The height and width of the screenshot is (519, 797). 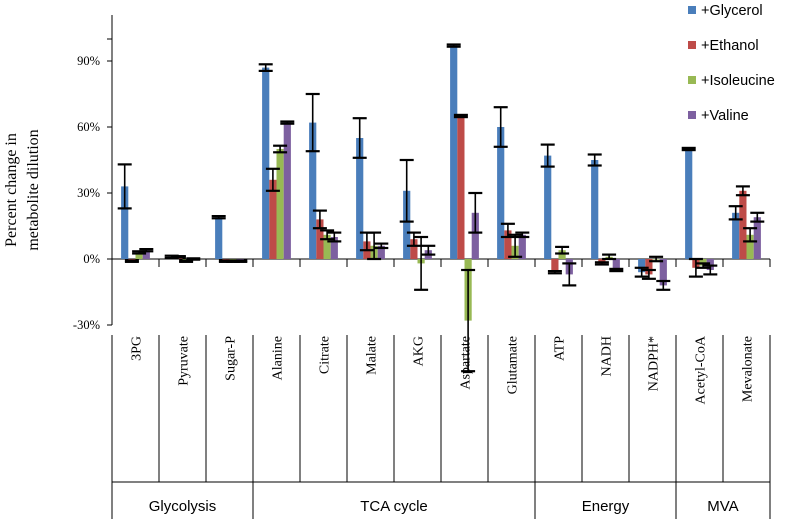 I want to click on bar-glycerol-3pg, so click(x=125, y=222).